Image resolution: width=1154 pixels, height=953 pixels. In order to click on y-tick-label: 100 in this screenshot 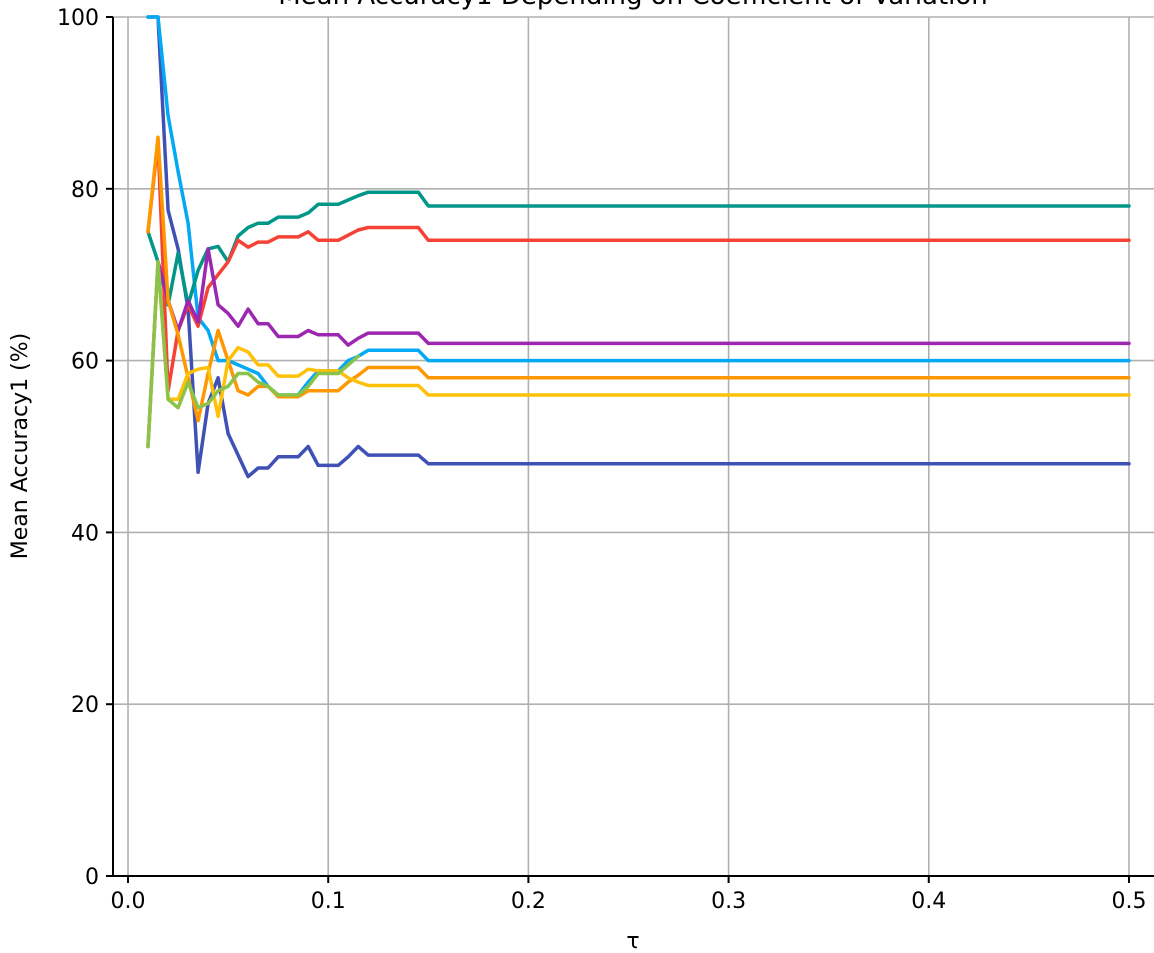, I will do `click(78, 18)`.